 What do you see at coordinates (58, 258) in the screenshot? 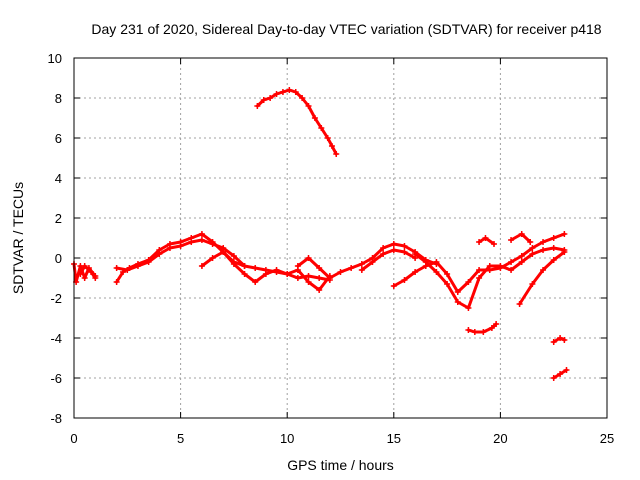
I see `y-tick-label: 0` at bounding box center [58, 258].